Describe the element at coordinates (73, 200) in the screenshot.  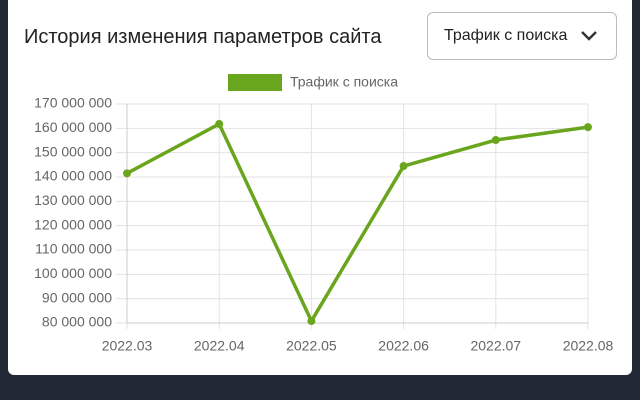
I see `y-tick-label: 130 000 000` at that location.